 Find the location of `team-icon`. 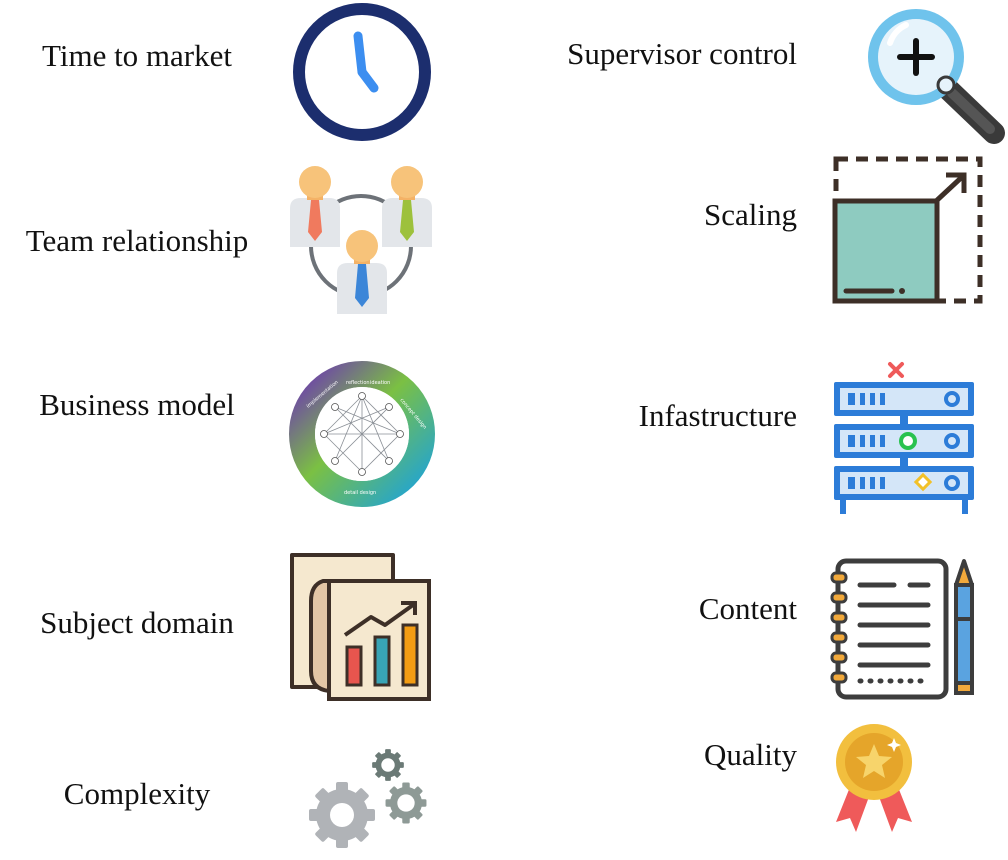

team-icon is located at coordinates (360, 239).